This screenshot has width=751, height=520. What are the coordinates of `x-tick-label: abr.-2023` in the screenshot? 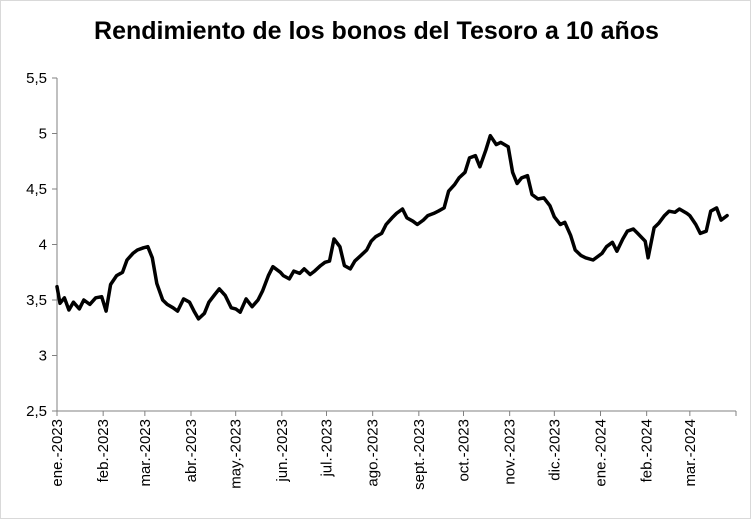 It's located at (191, 450).